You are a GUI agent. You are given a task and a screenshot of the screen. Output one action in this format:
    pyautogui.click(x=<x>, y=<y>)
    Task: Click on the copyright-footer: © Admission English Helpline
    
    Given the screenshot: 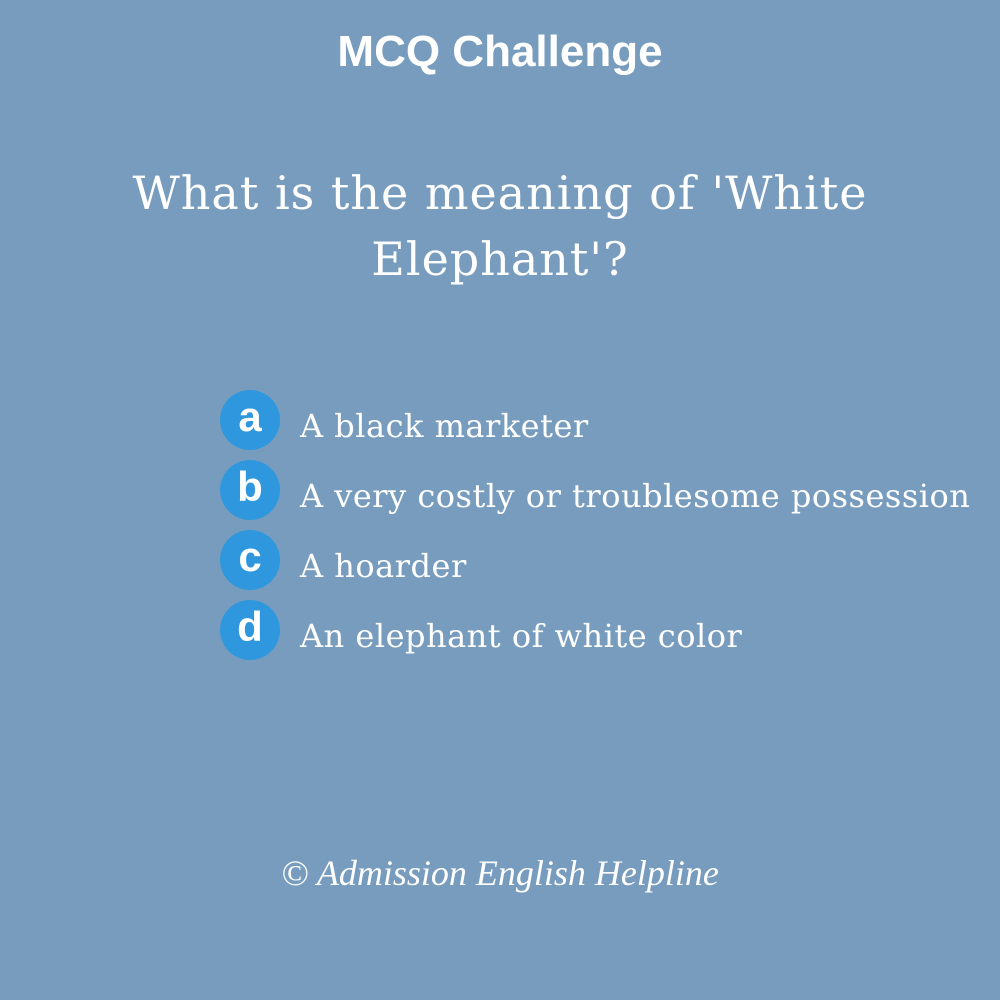 What is the action you would take?
    pyautogui.click(x=500, y=873)
    